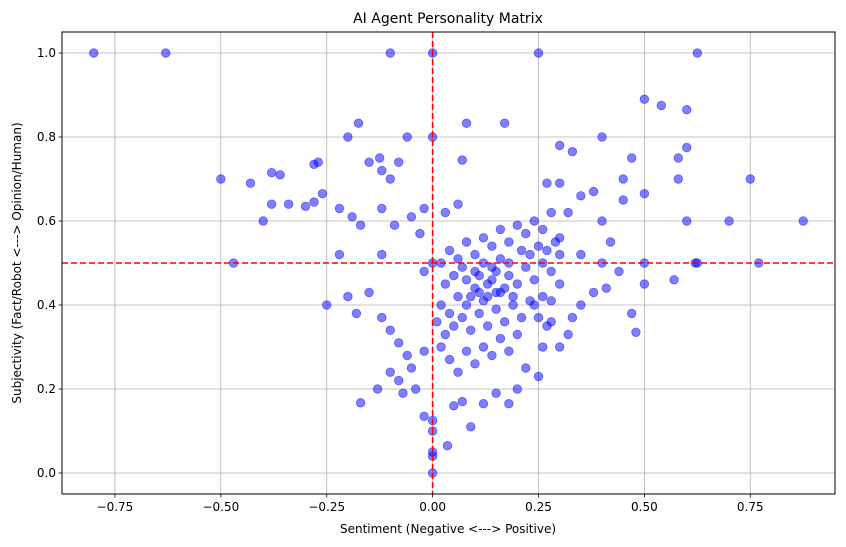  Describe the element at coordinates (430, 504) in the screenshot. I see `x-axis-ticks: −0.75 −0.50 −0.25 0.00 0.25 0.50 0.75` at that location.